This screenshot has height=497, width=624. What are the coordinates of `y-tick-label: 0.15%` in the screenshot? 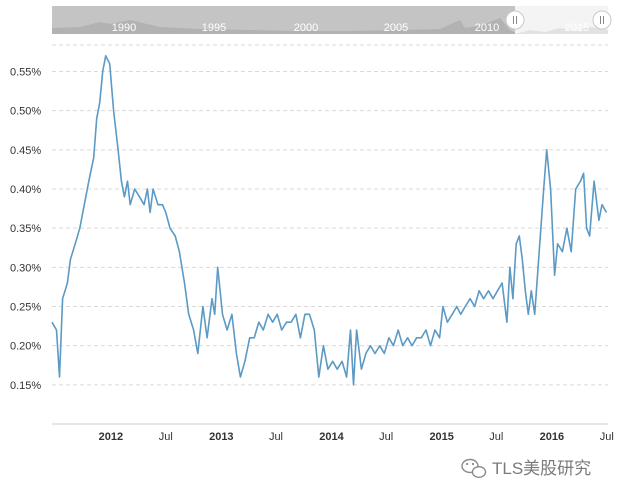 It's located at (25, 386).